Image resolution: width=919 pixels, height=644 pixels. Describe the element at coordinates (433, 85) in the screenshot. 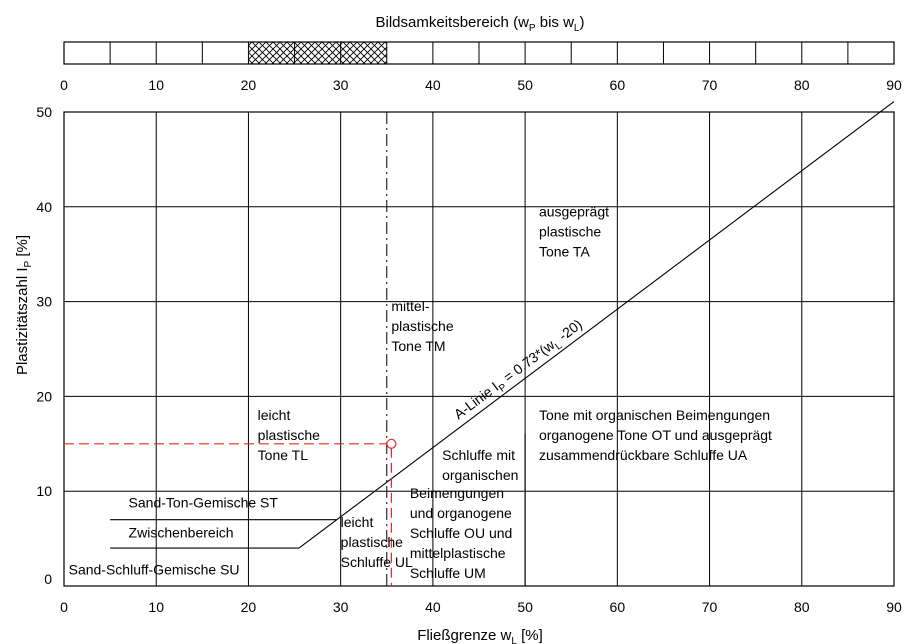

I see `top-tick-label: 40` at that location.